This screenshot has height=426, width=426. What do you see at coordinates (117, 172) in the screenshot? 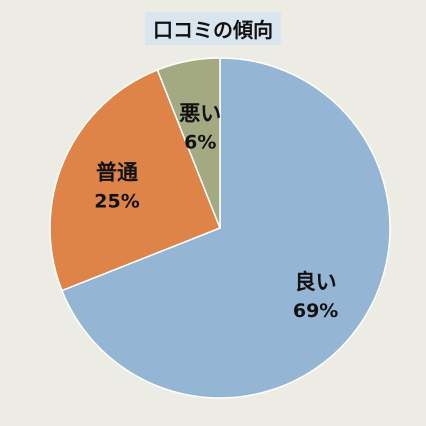
I see `slice-label-2: 普通` at bounding box center [117, 172].